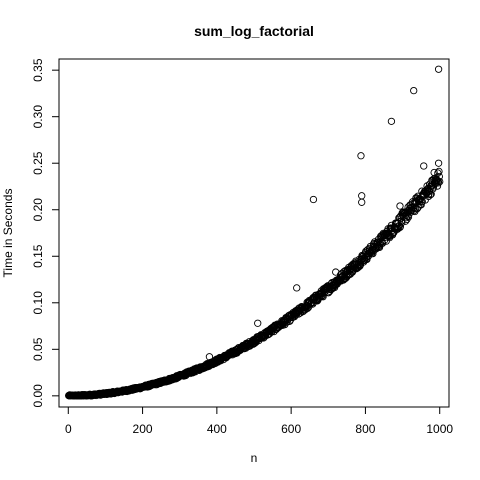  Describe the element at coordinates (38, 303) in the screenshot. I see `y-tick-label: 0.10` at that location.